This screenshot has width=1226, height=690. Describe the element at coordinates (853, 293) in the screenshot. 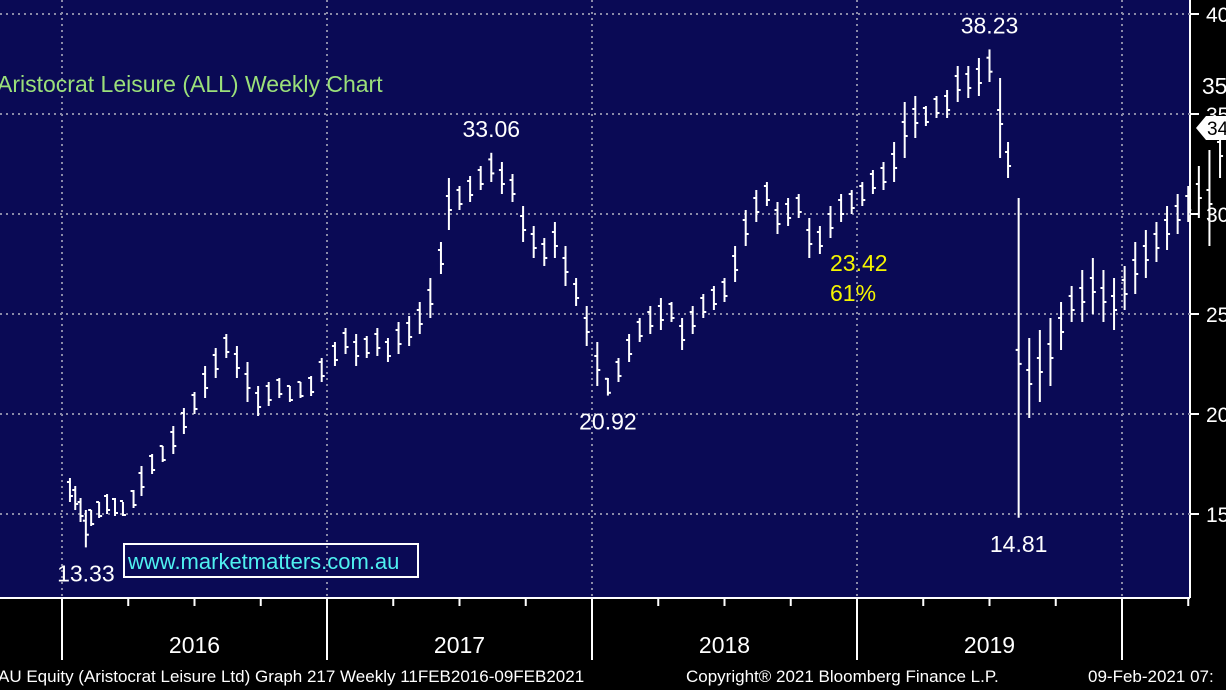

I see `drop-percent-label: 61%` at that location.